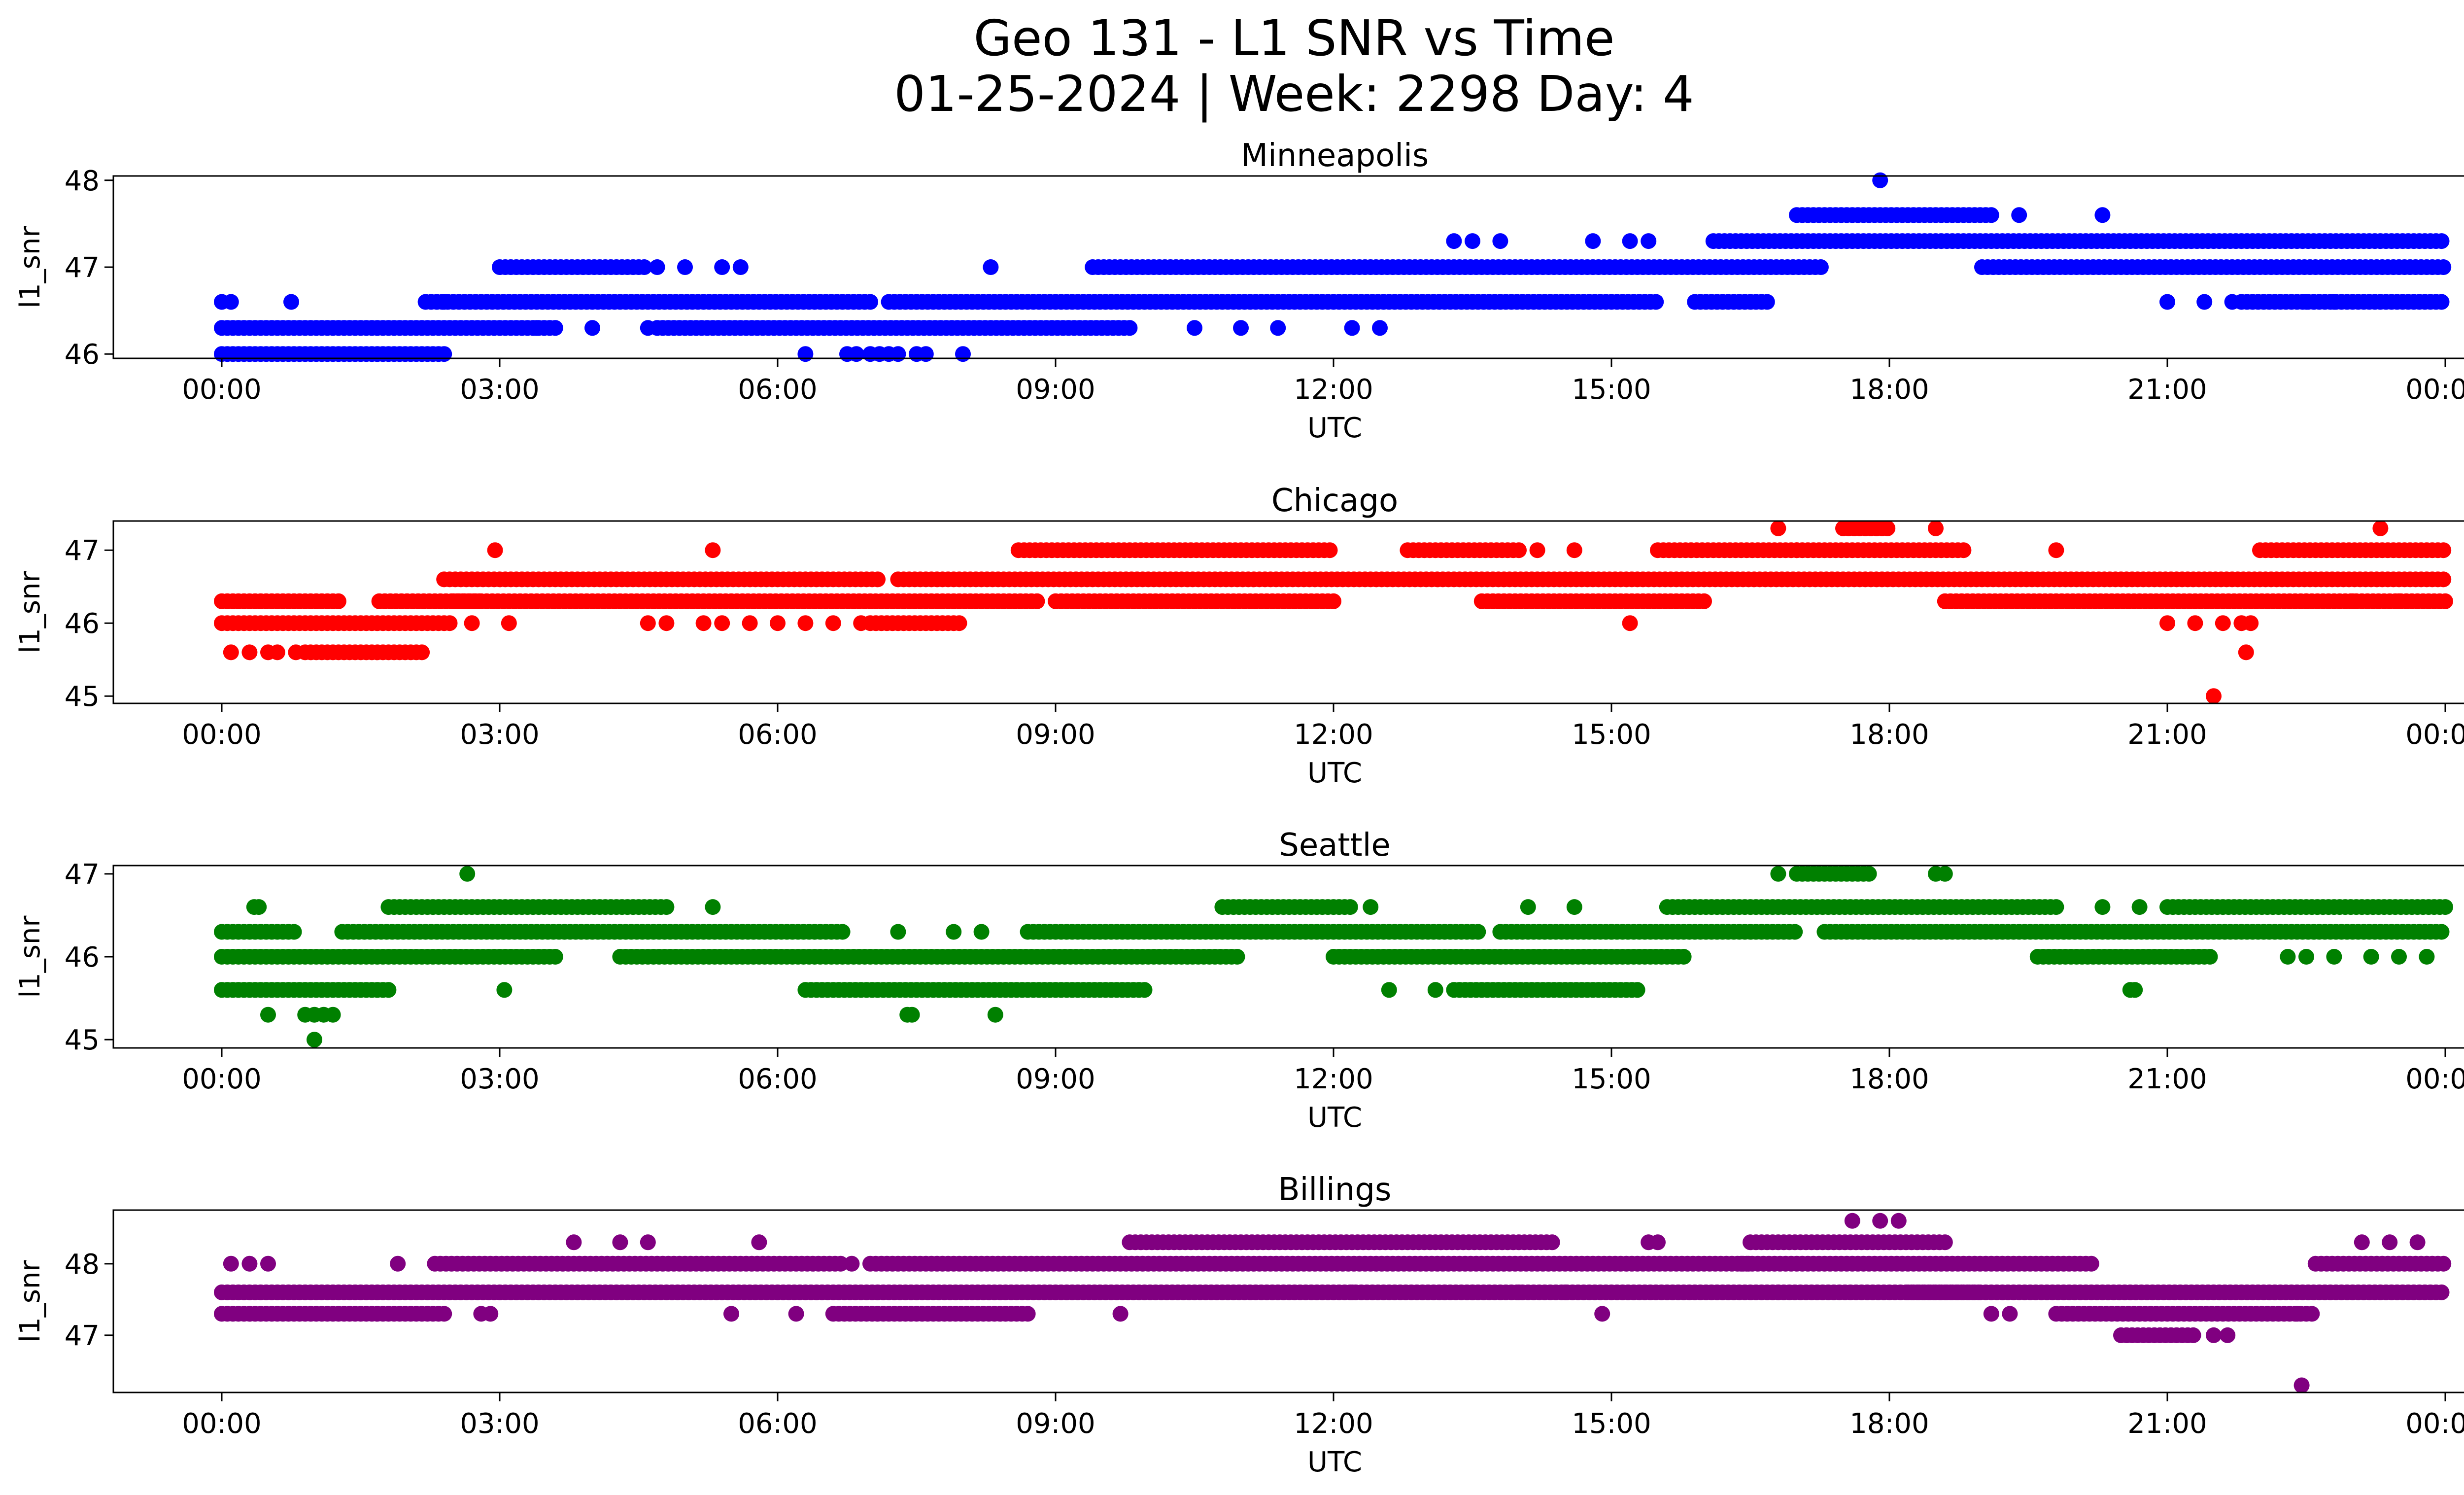  What do you see at coordinates (1335, 845) in the screenshot?
I see `subplot-title: Seattle` at bounding box center [1335, 845].